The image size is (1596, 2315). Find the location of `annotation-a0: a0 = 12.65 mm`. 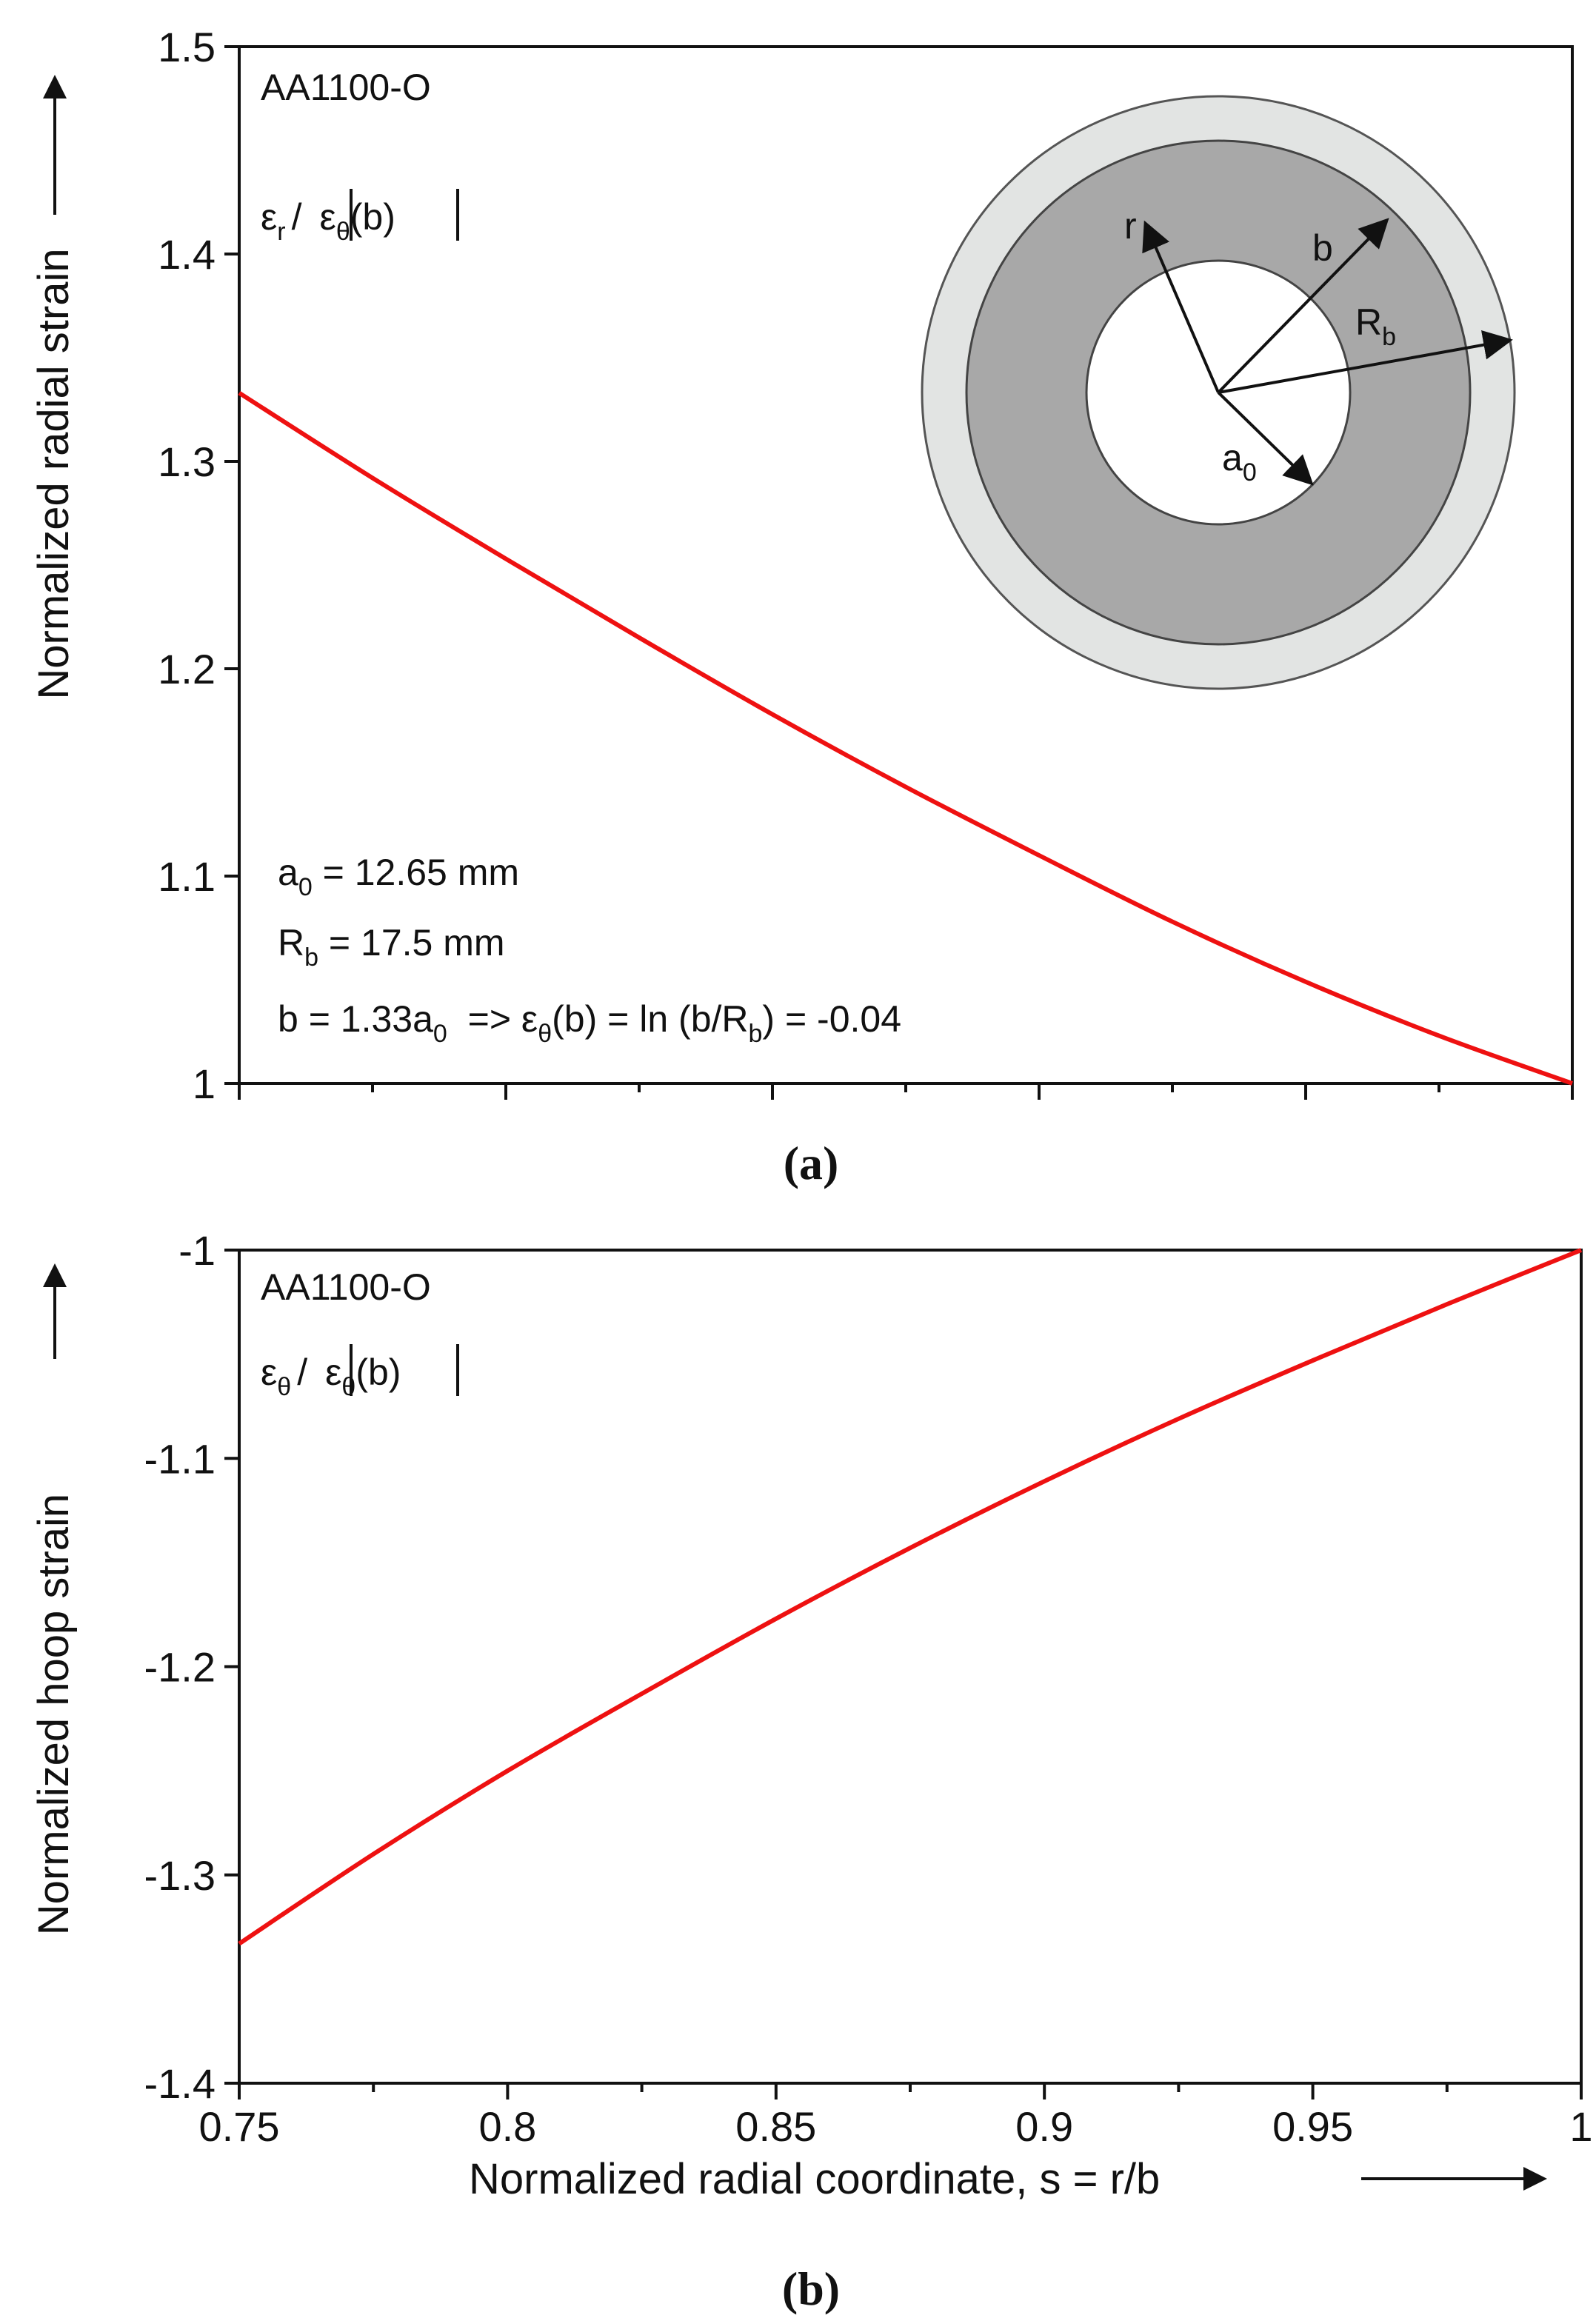

annotation-a0: a0 = 12.65 mm is located at coordinates (399, 876).